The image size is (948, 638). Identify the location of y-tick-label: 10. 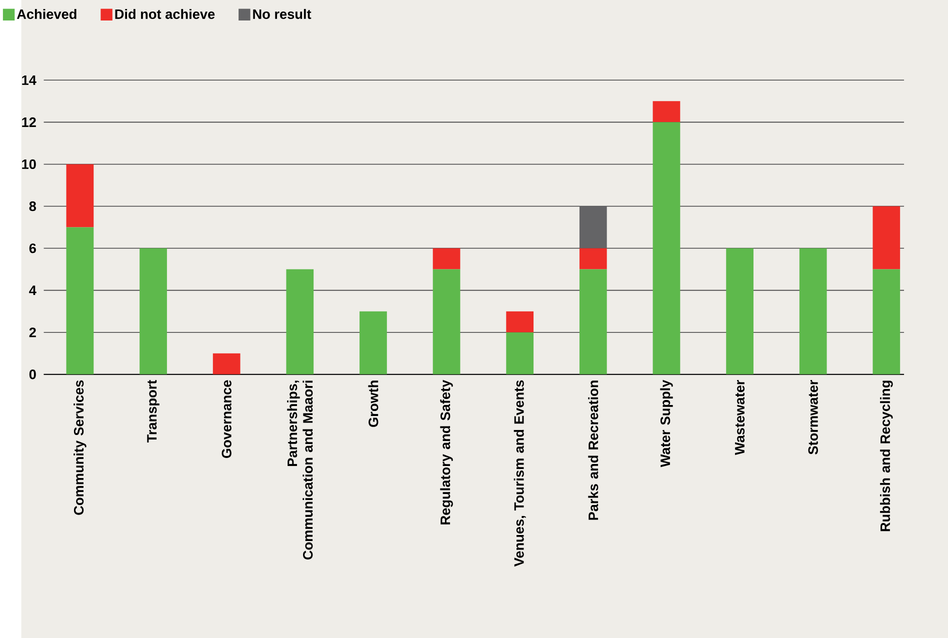
(29, 164).